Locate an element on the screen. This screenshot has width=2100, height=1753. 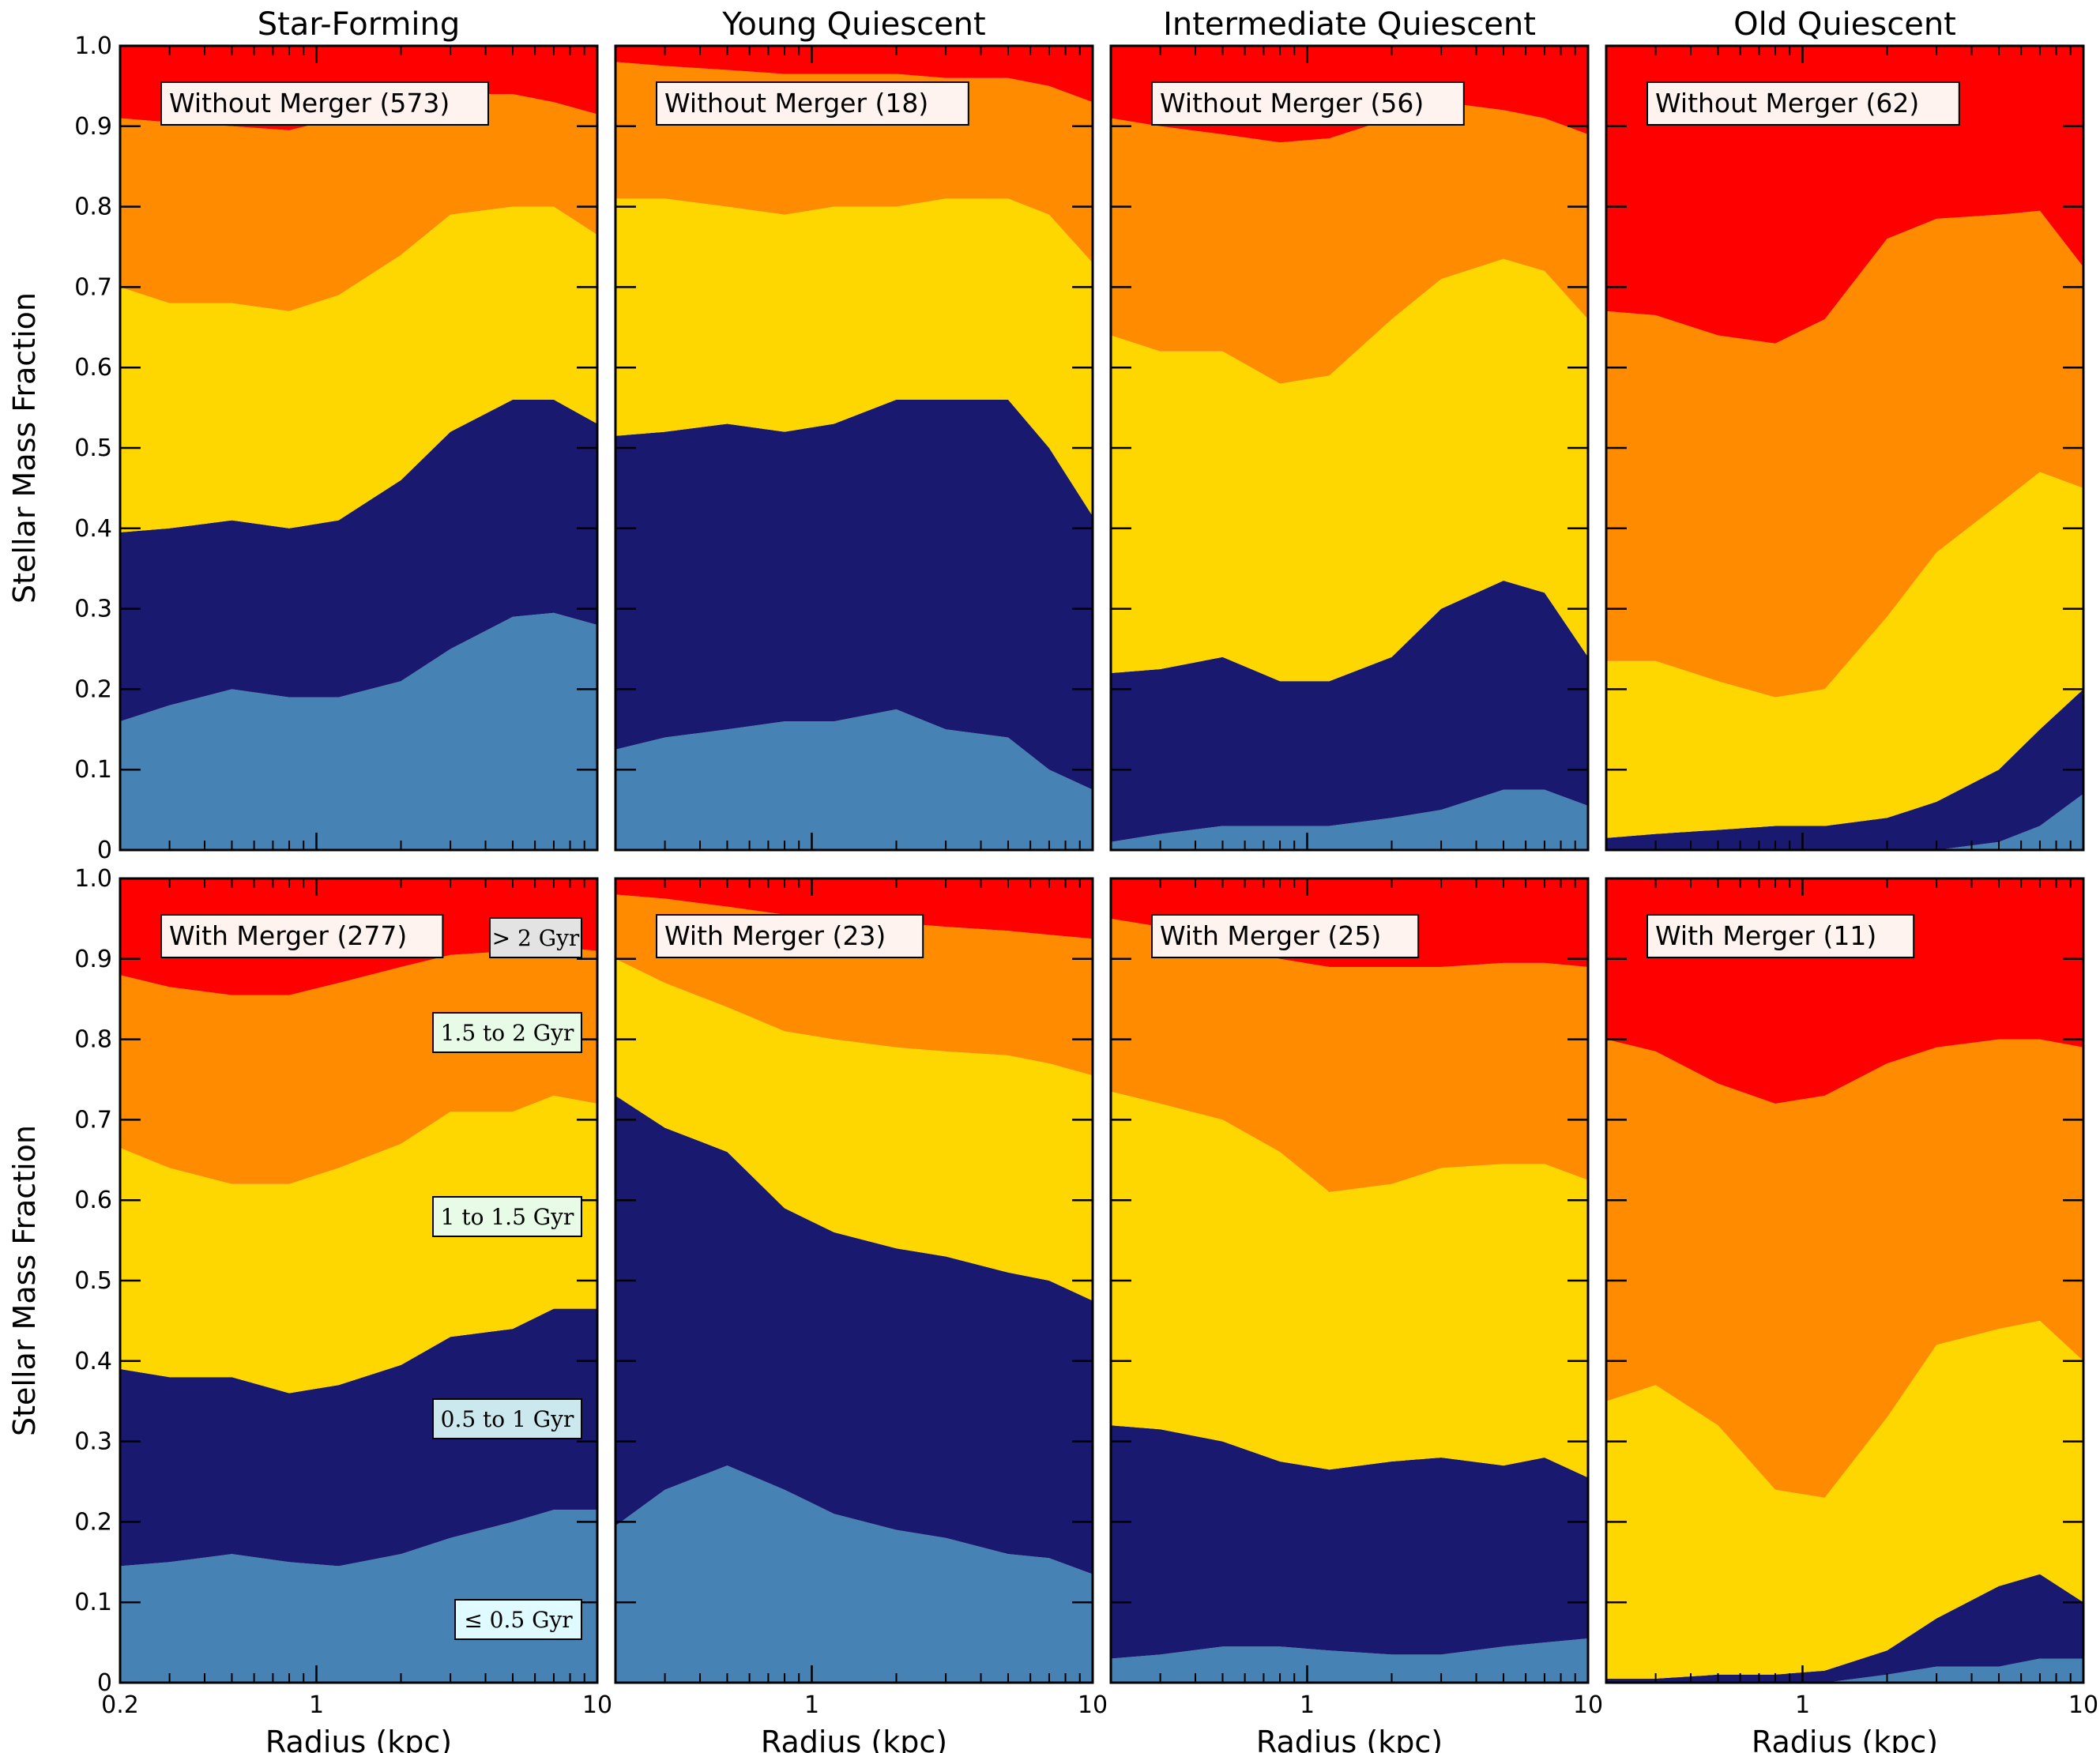
legend-label: 1.5 to 2 Gyr is located at coordinates (507, 1033).